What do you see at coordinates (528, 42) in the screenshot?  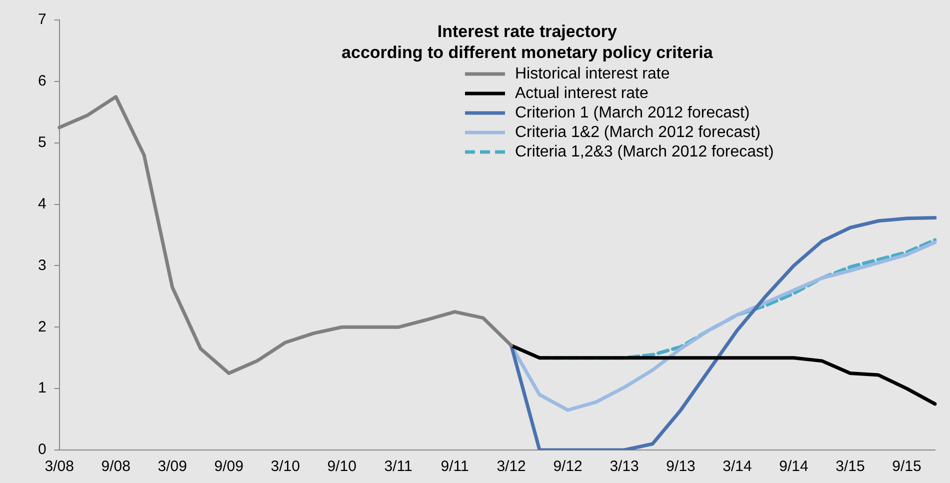 I see `text: Interest rate trajectory according to different monetary policy criteria` at bounding box center [528, 42].